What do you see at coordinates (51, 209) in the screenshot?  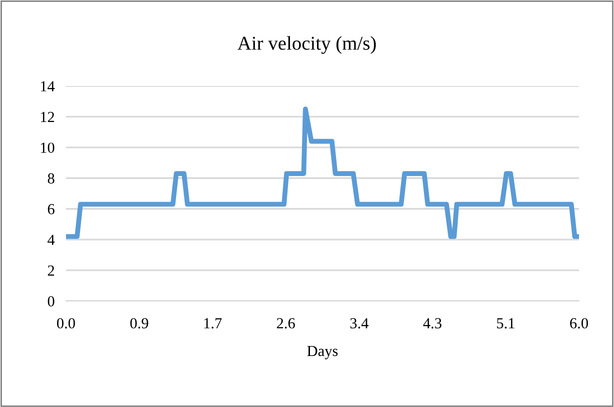 I see `y-tick-label: 6` at bounding box center [51, 209].